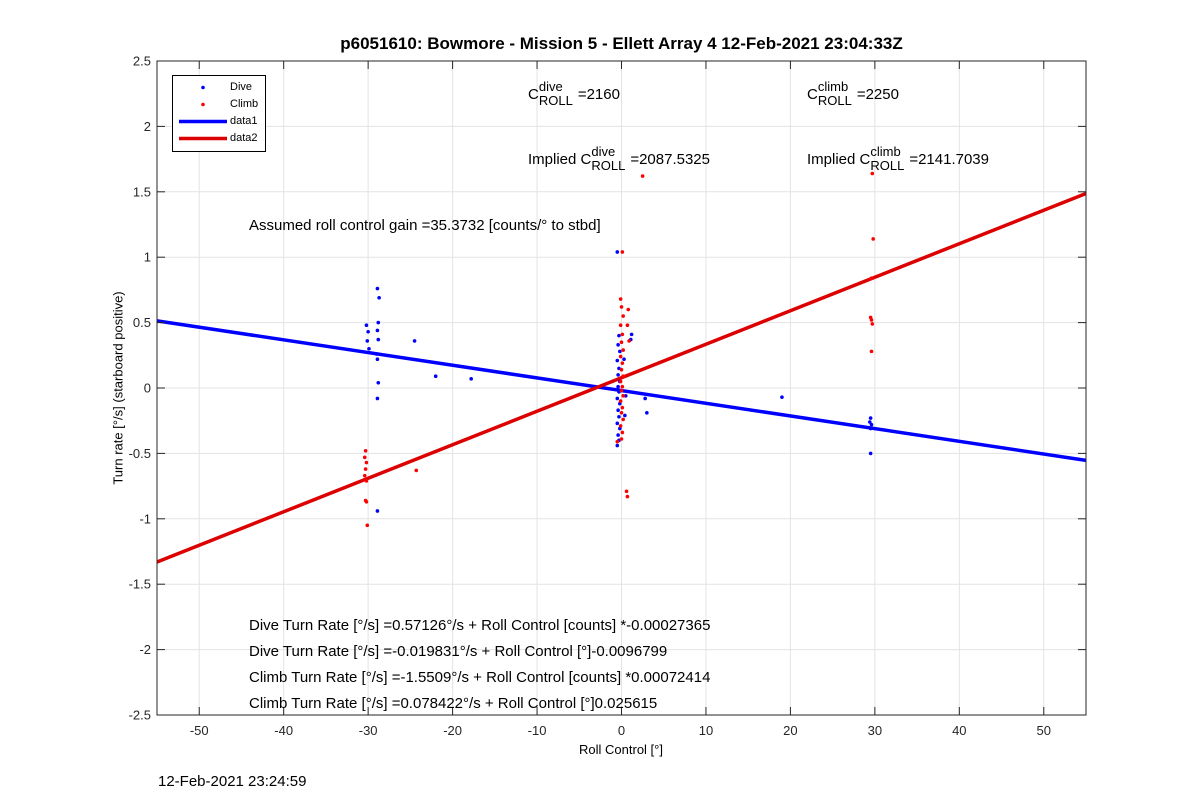 Image resolution: width=1200 pixels, height=804 pixels. Describe the element at coordinates (118, 388) in the screenshot. I see `y-axis-label: Turn rate [°/s] (starboard positive)` at that location.